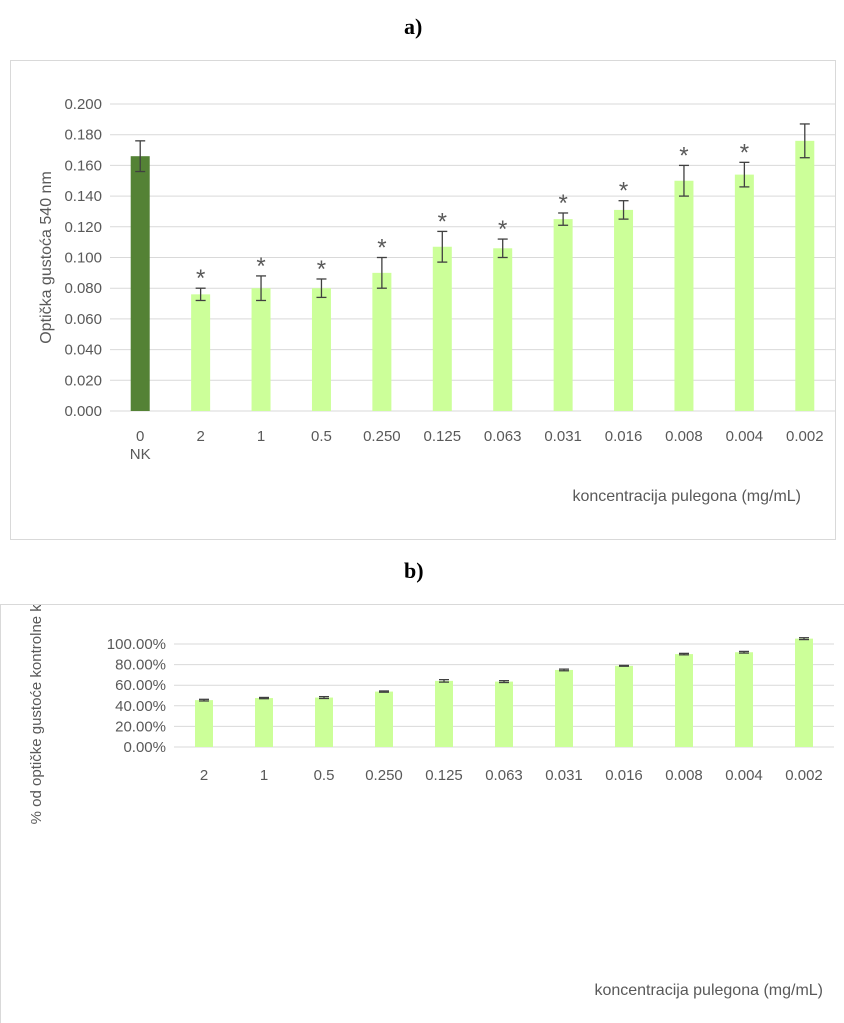  Describe the element at coordinates (83, 104) in the screenshot. I see `chart-a-y-tick-label: 0.200` at that location.